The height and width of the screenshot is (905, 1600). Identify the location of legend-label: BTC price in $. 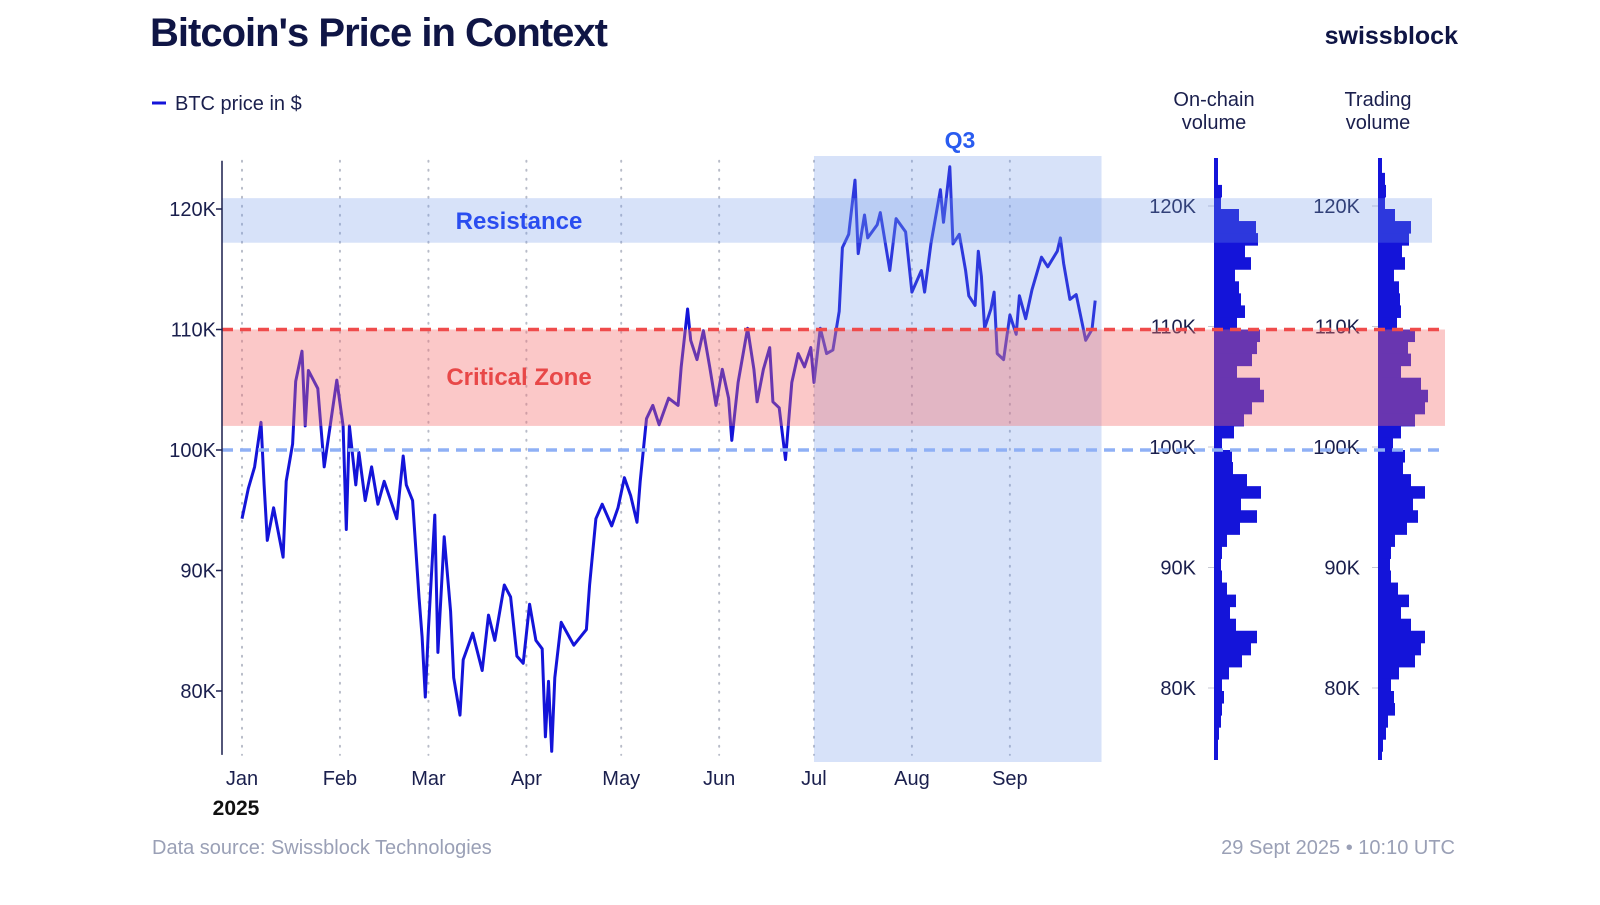
(238, 104).